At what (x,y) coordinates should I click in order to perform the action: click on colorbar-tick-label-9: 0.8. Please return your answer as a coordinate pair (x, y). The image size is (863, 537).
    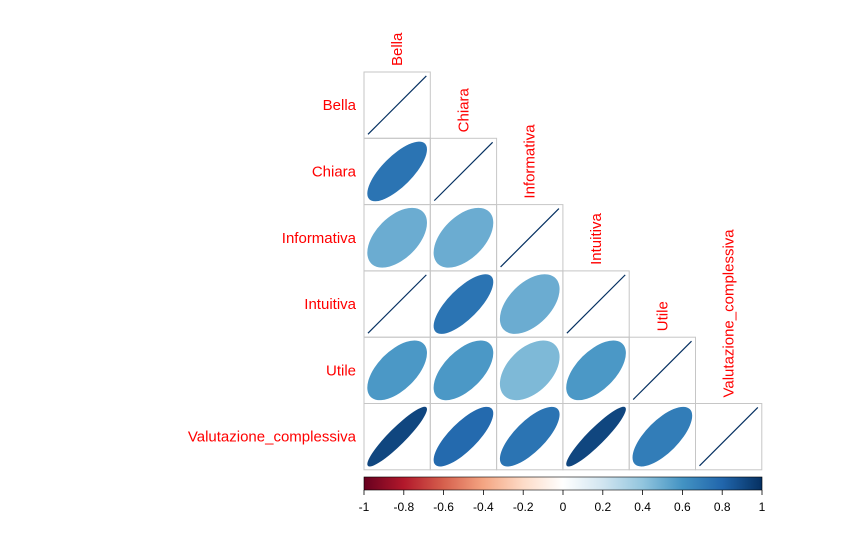
    Looking at the image, I should click on (722, 507).